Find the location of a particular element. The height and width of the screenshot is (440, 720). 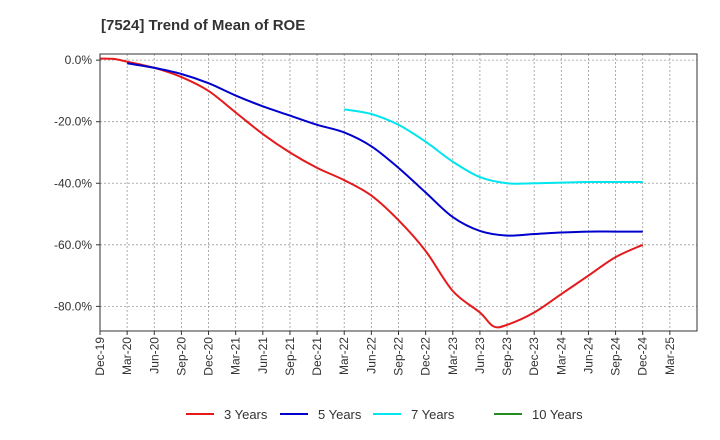

x-tick-label: Dec-21 is located at coordinates (317, 356).